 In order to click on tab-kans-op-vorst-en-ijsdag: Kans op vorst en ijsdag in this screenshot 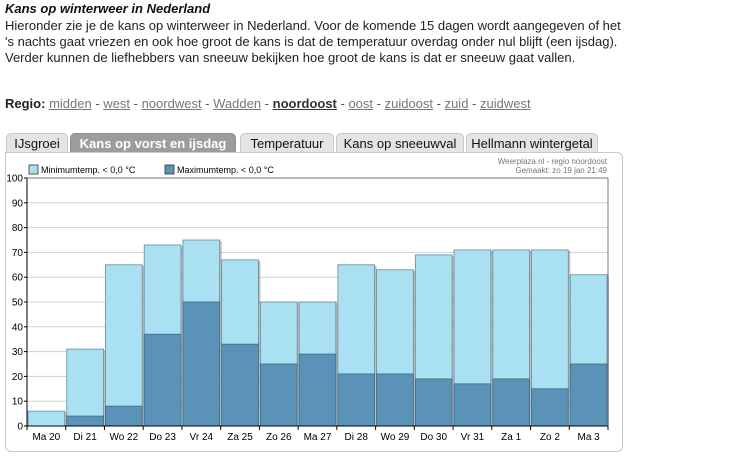, I will do `click(153, 143)`.